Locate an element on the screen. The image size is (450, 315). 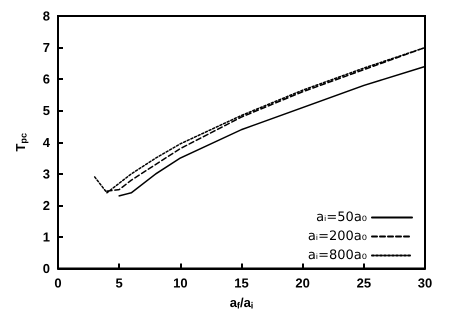
y-tick-label: 4 is located at coordinates (46, 142).